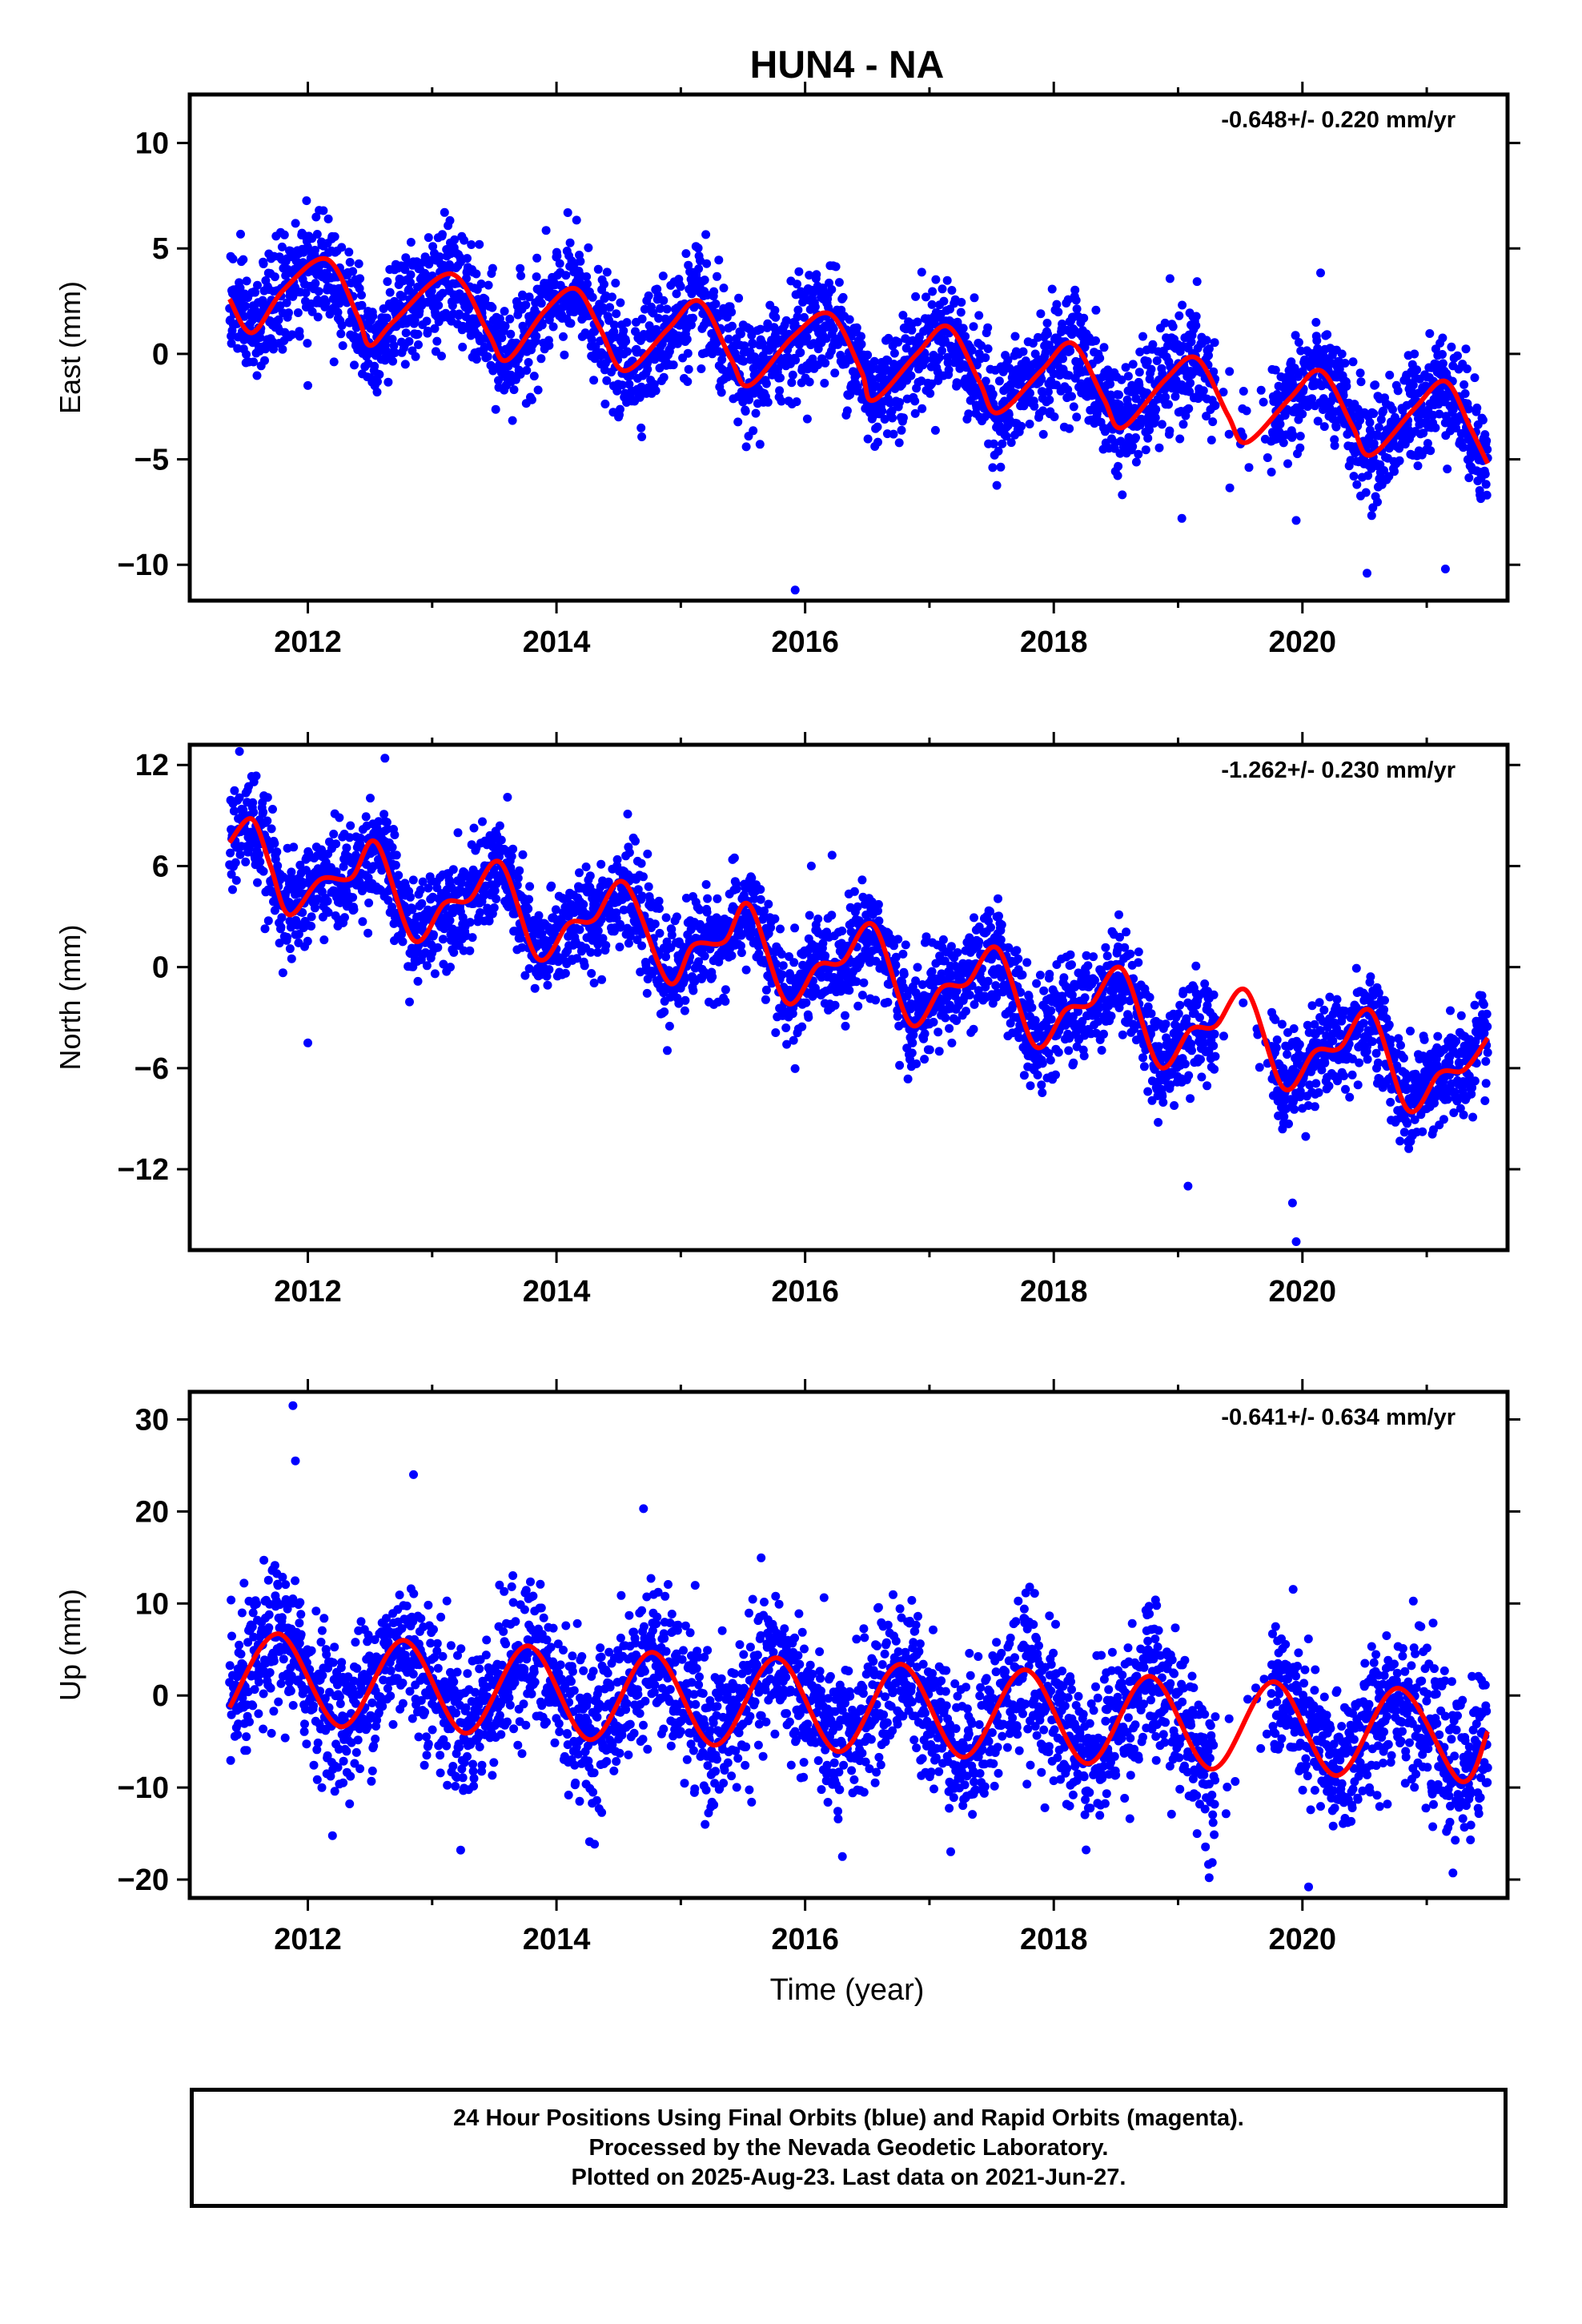 The height and width of the screenshot is (2324, 1582). I want to click on east-x-tick-label: 2018, so click(1054, 642).